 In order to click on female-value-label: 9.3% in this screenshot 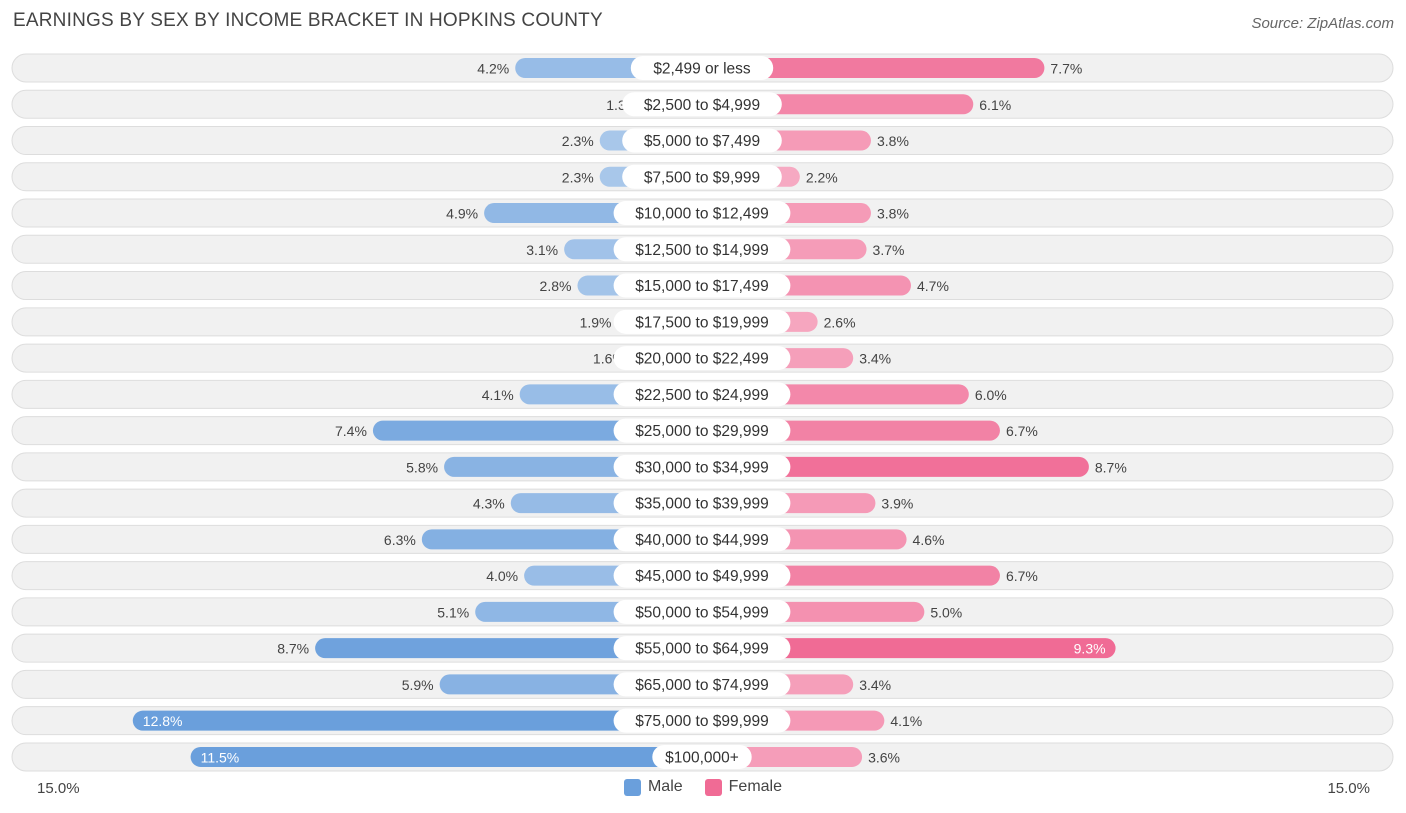, I will do `click(1090, 649)`.